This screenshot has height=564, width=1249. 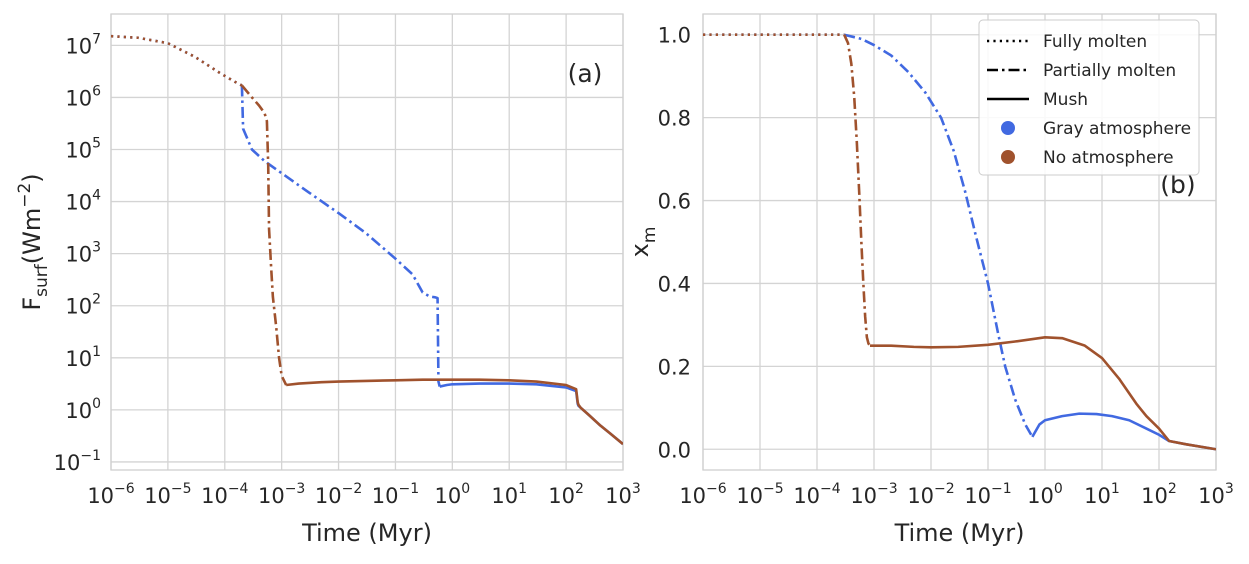 What do you see at coordinates (674, 367) in the screenshot?
I see `y-tick-label: 0.2` at bounding box center [674, 367].